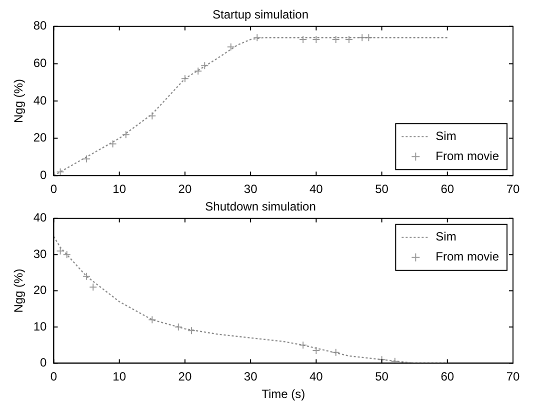 This screenshot has height=410, width=533. Describe the element at coordinates (284, 394) in the screenshot. I see `x-axis-title: Time (s)` at that location.